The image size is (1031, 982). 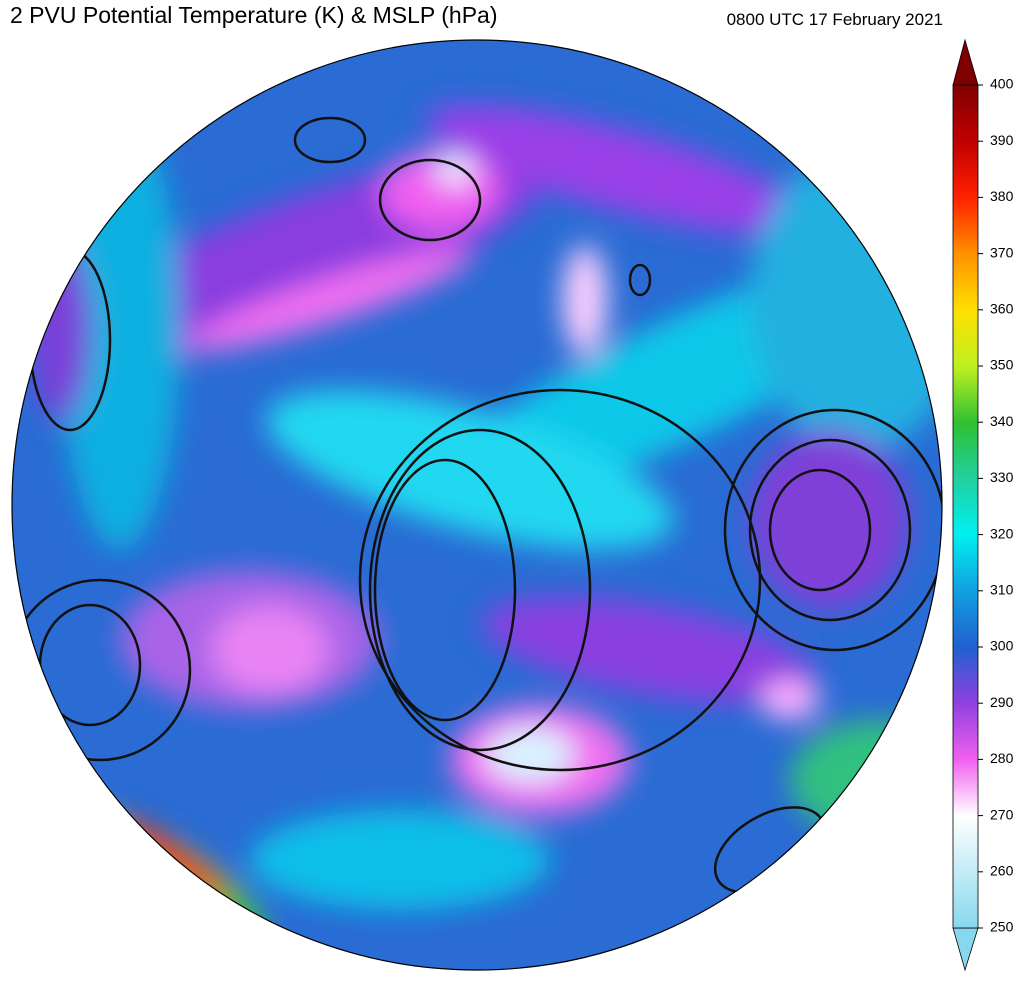 I want to click on colorbar-tick-label: 340, so click(x=1002, y=421).